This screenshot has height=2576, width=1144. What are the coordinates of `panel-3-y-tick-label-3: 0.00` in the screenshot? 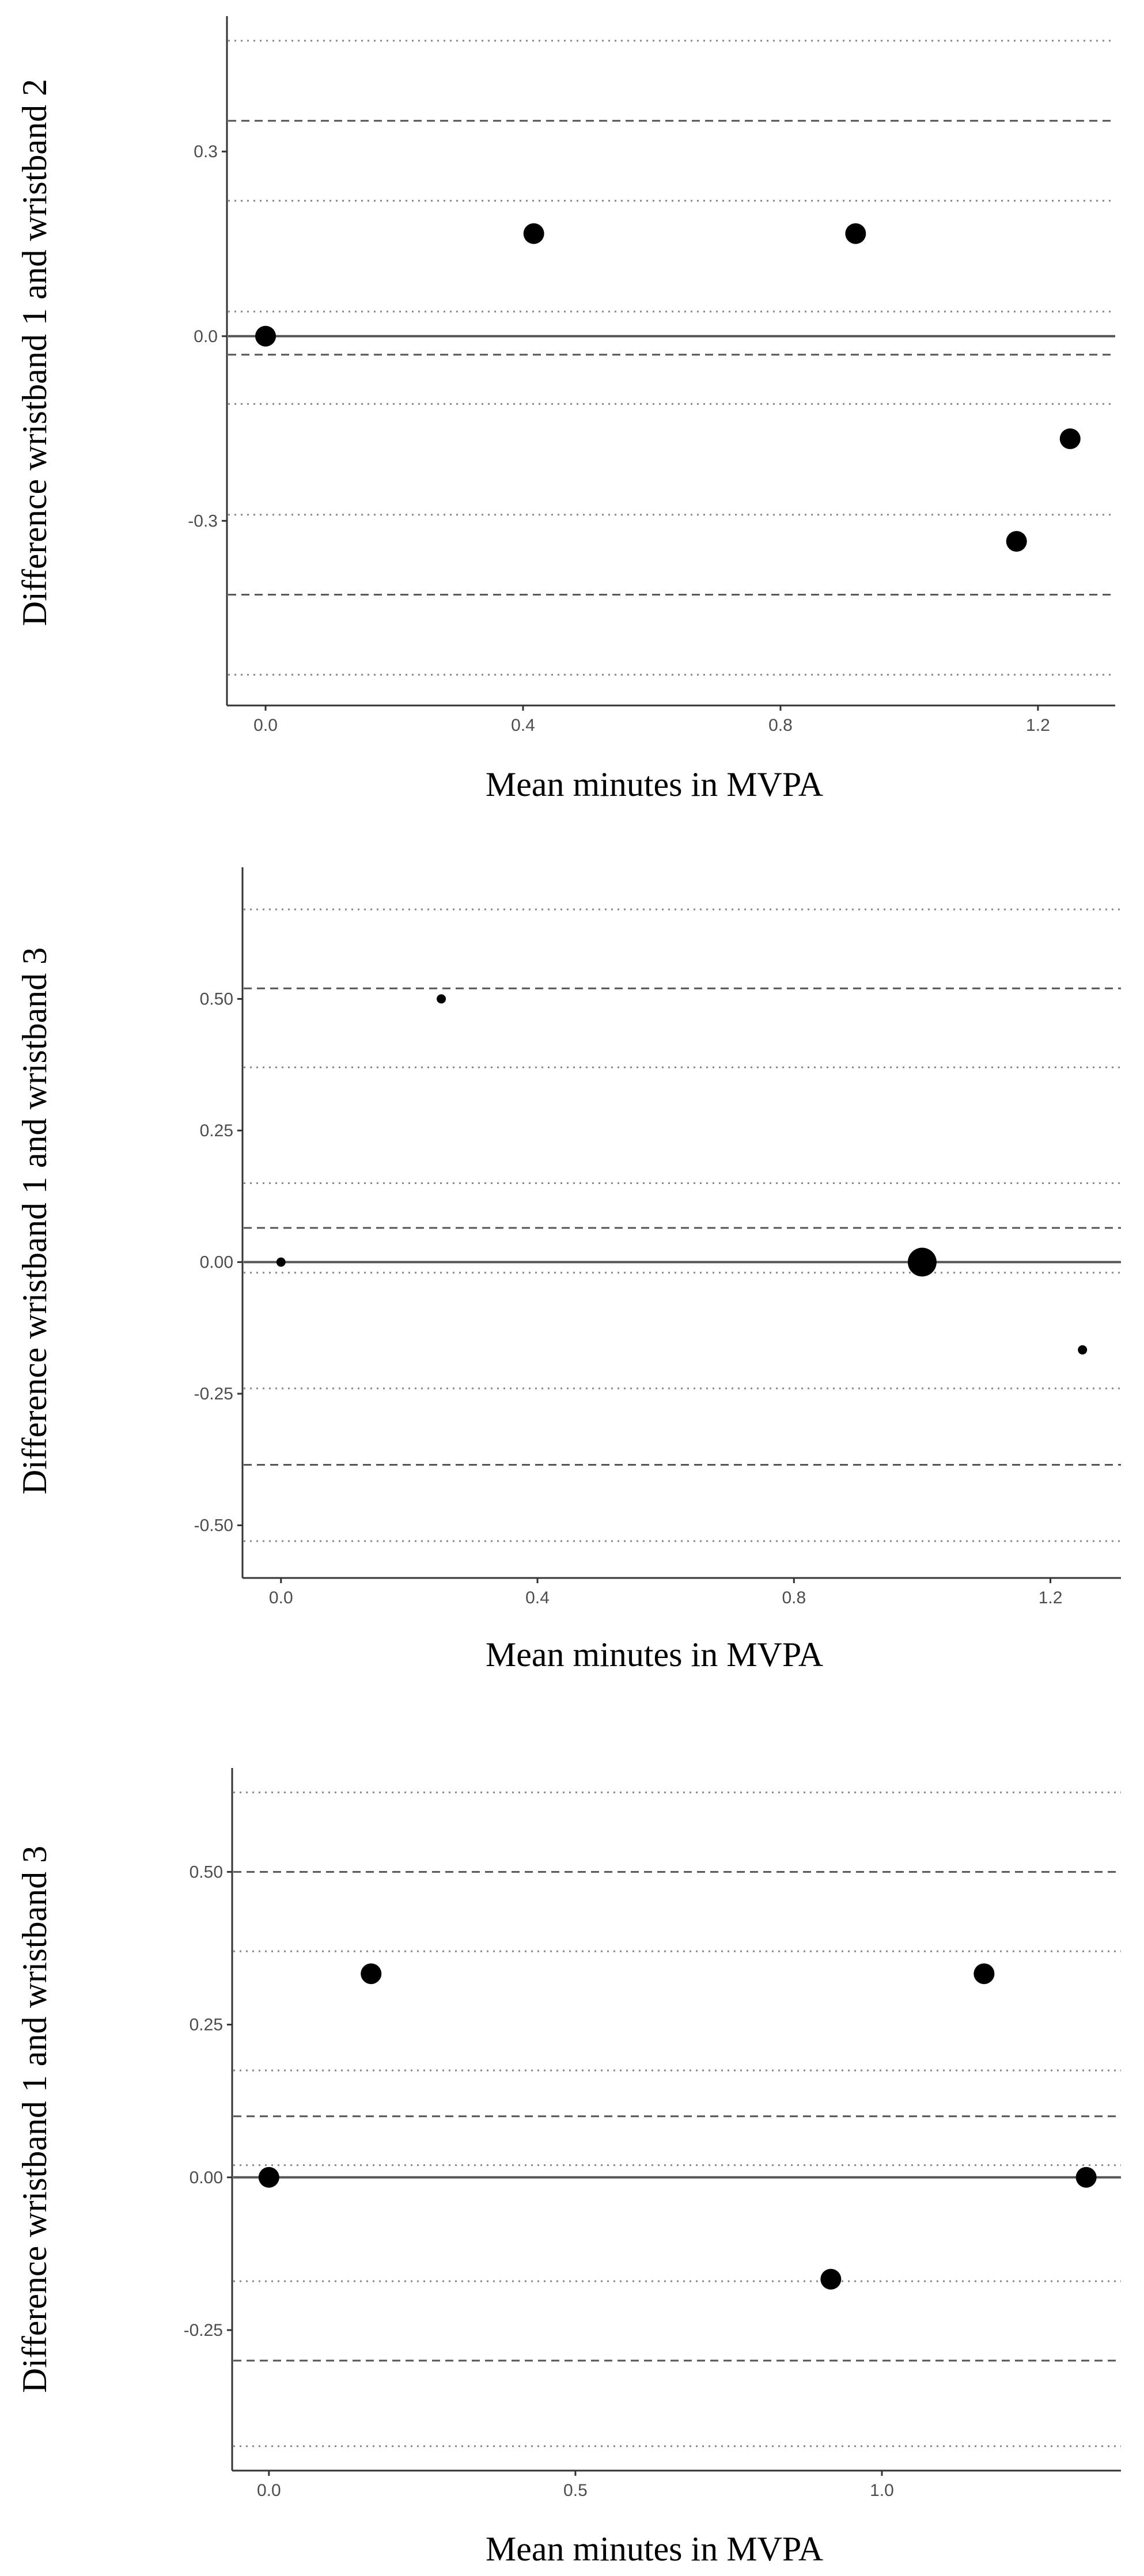 It's located at (207, 2177).